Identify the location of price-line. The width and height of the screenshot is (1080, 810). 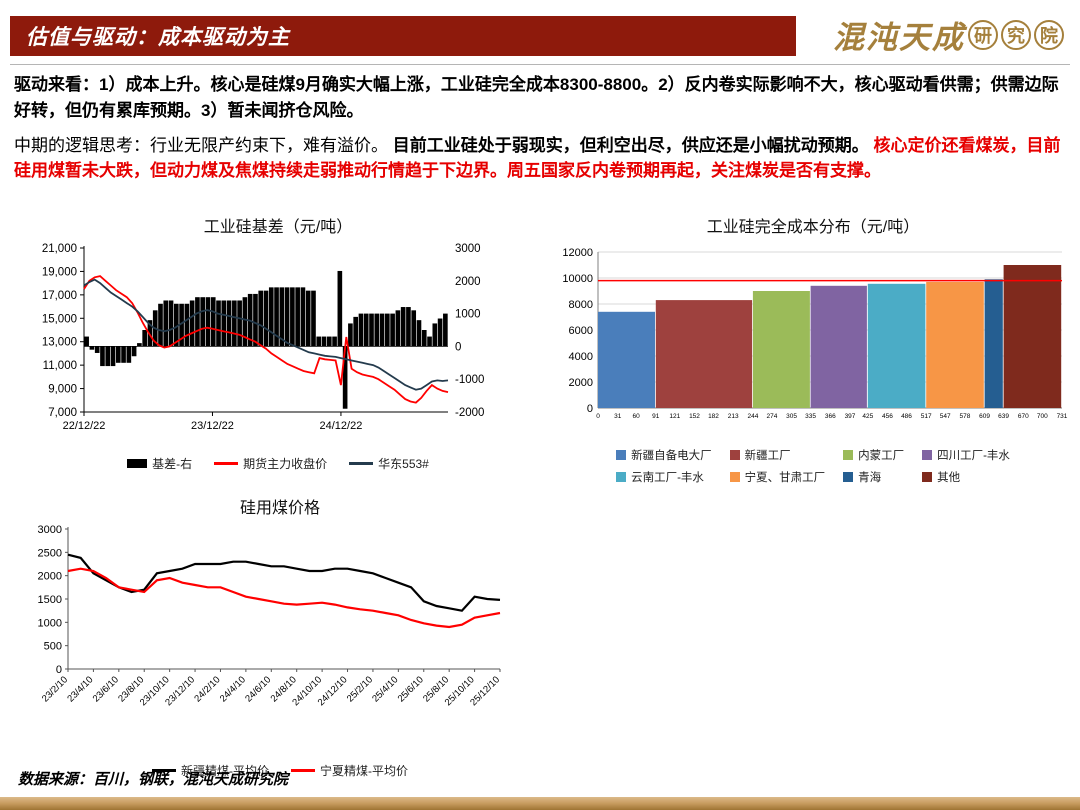
(266, 334).